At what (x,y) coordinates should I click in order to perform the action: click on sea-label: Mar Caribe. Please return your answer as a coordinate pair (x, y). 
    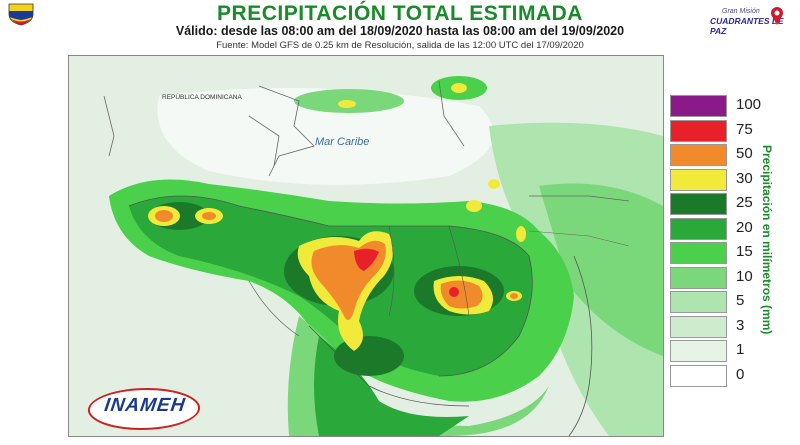
    Looking at the image, I should click on (342, 142).